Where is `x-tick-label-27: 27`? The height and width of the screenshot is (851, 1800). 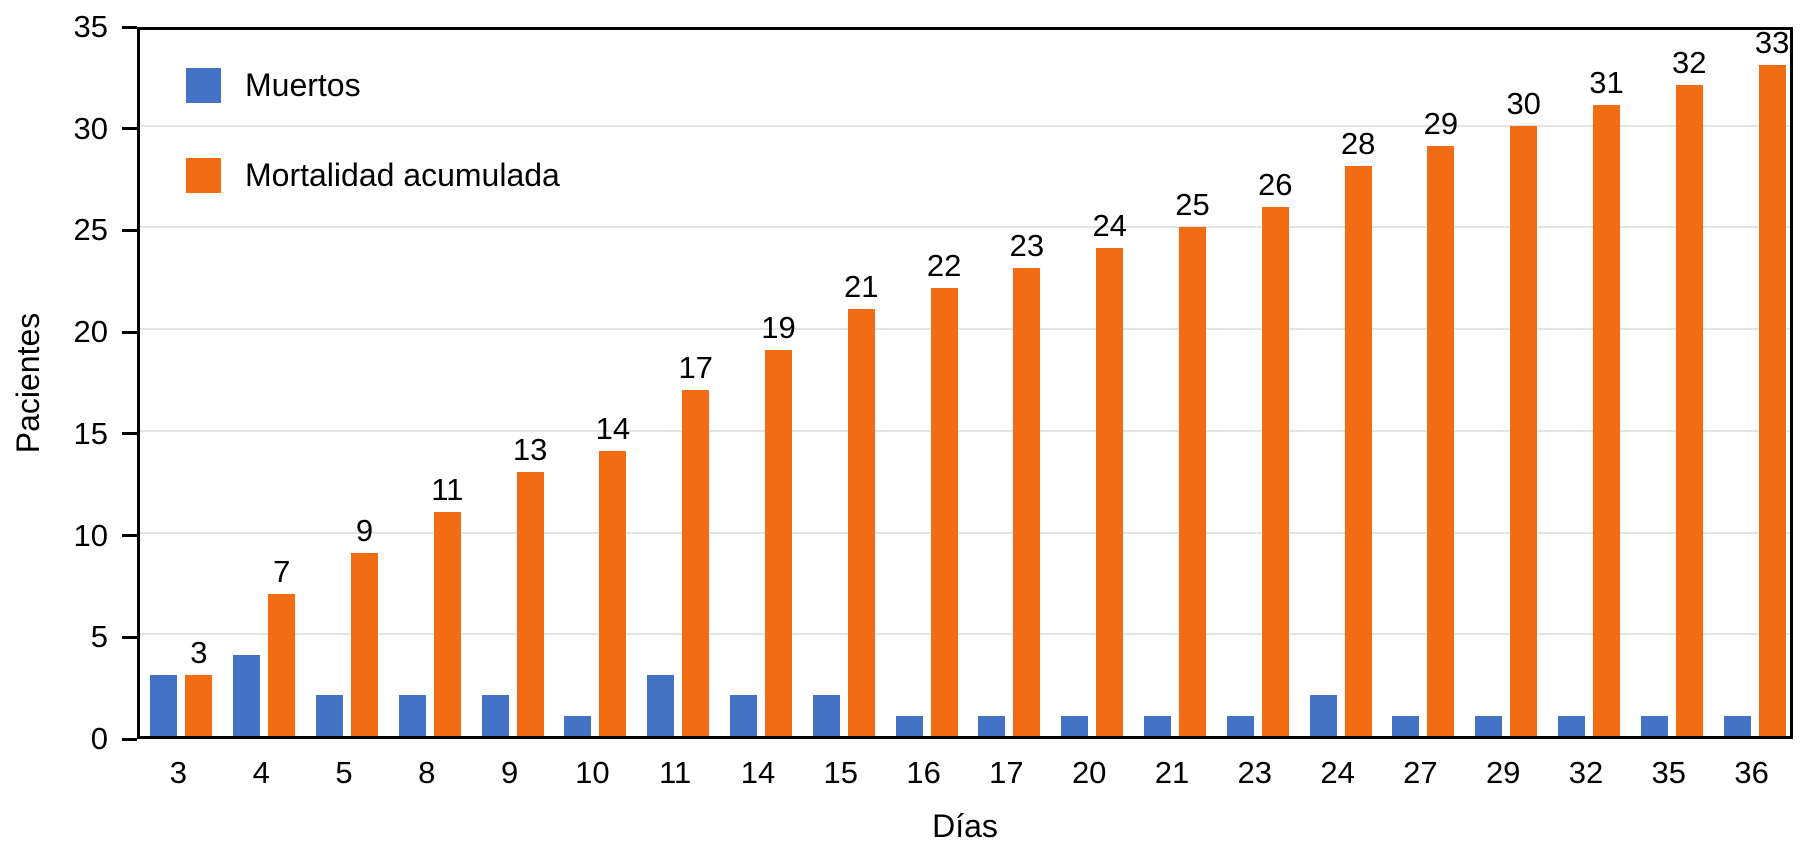
x-tick-label-27: 27 is located at coordinates (1420, 772).